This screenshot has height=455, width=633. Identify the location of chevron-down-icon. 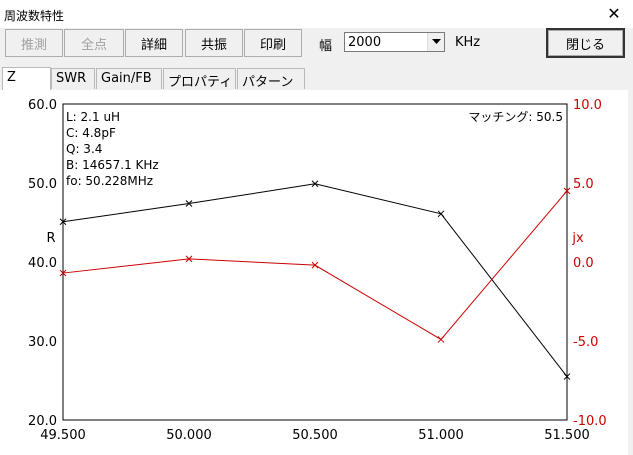
(435, 42).